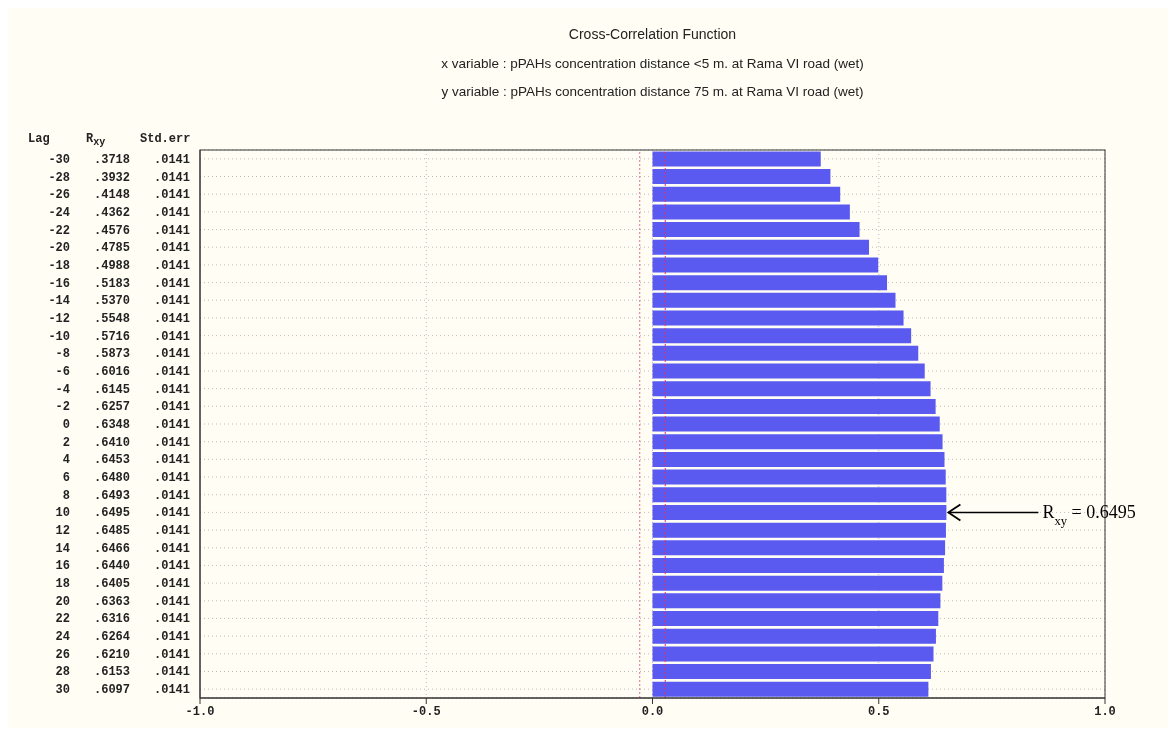  I want to click on data-label: .6440, so click(111, 566).